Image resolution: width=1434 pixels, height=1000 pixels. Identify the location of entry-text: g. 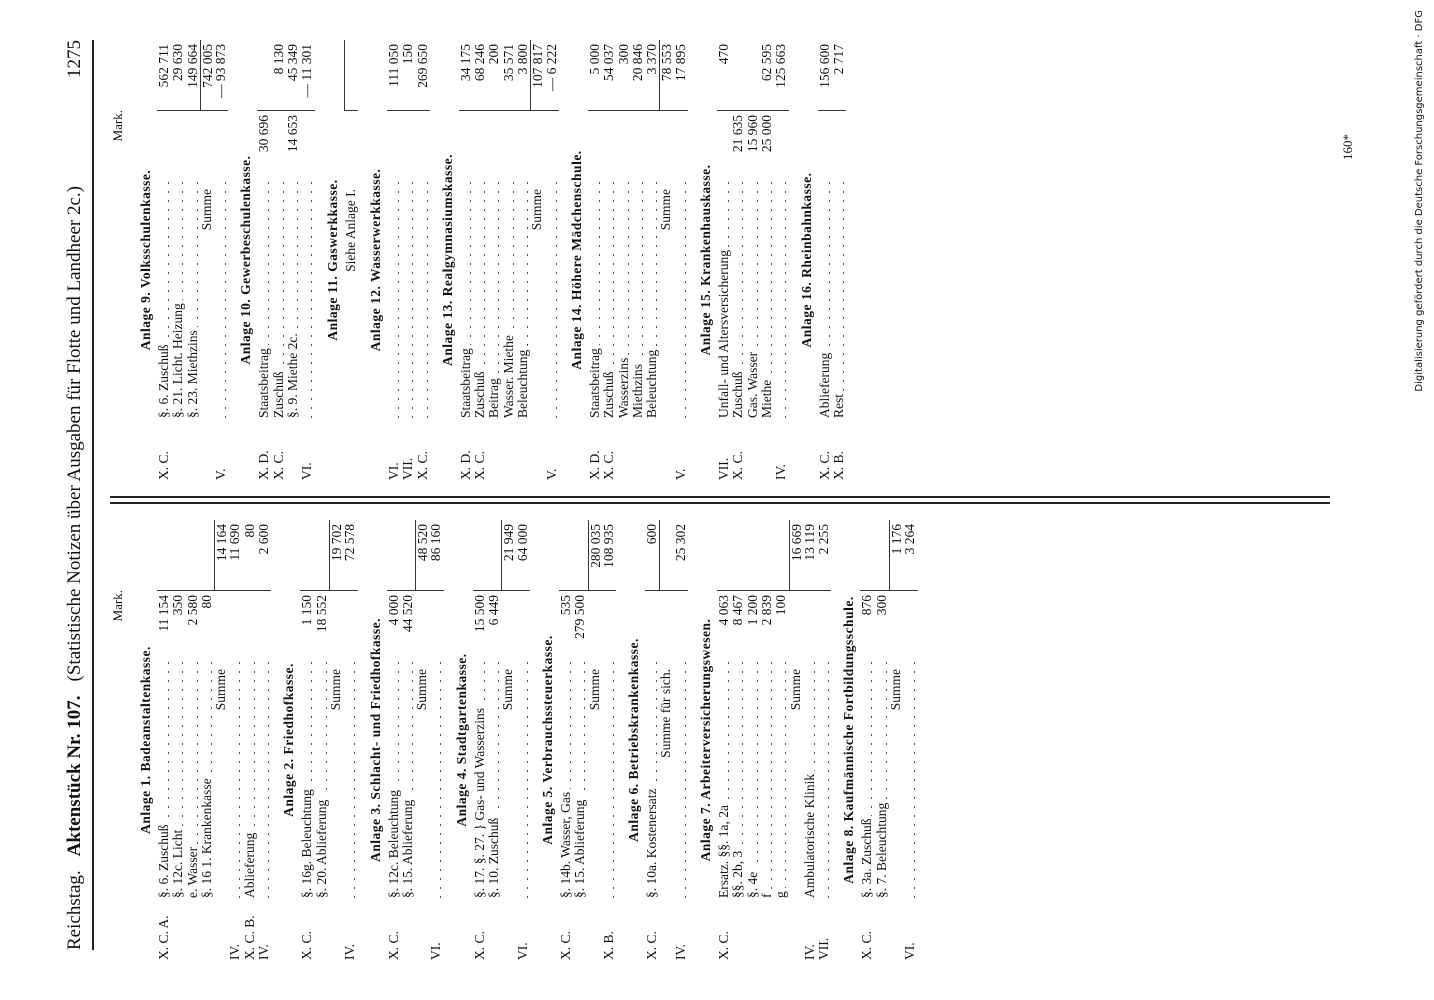
(781, 893).